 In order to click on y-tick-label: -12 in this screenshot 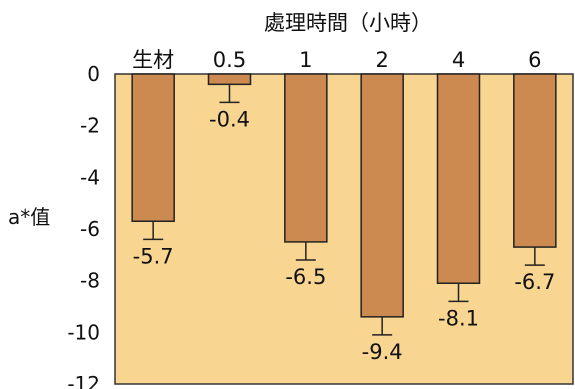, I will do `click(83, 380)`.